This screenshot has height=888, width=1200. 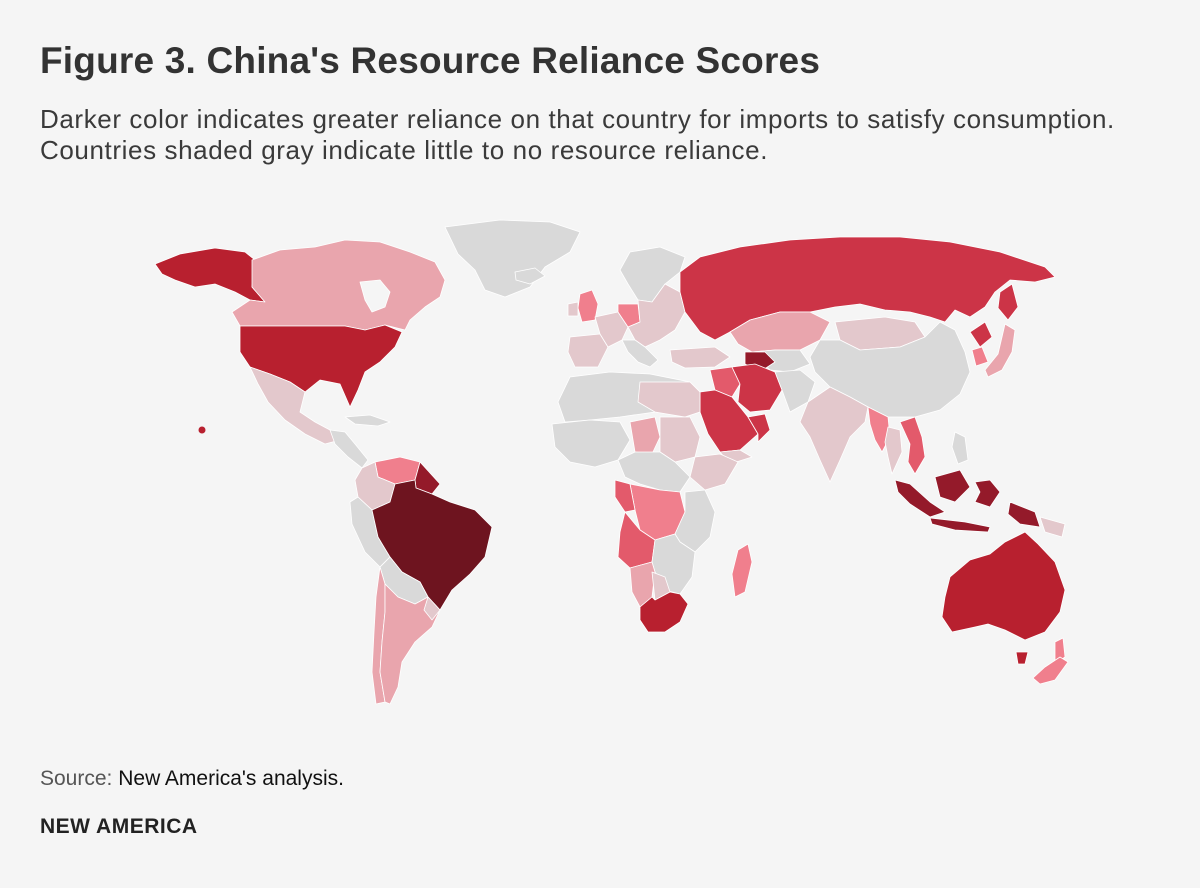 I want to click on country-vietnam, so click(x=912, y=445).